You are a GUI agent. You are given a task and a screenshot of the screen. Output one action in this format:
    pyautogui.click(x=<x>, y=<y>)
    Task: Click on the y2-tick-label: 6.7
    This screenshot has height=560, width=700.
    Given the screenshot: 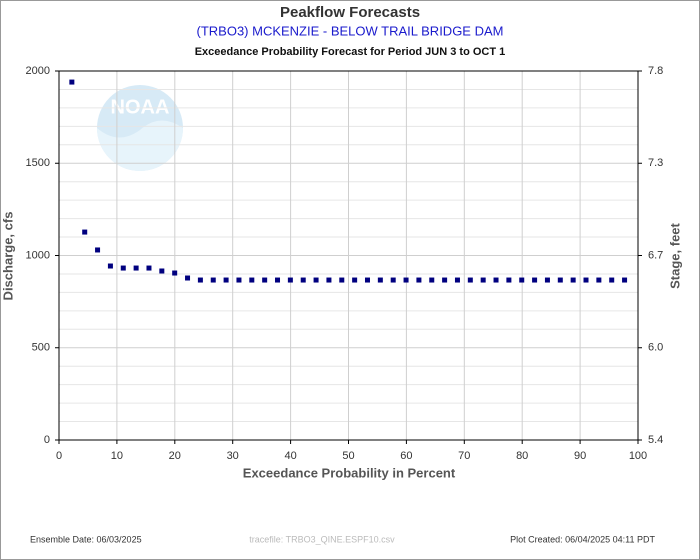 What is the action you would take?
    pyautogui.click(x=655, y=255)
    